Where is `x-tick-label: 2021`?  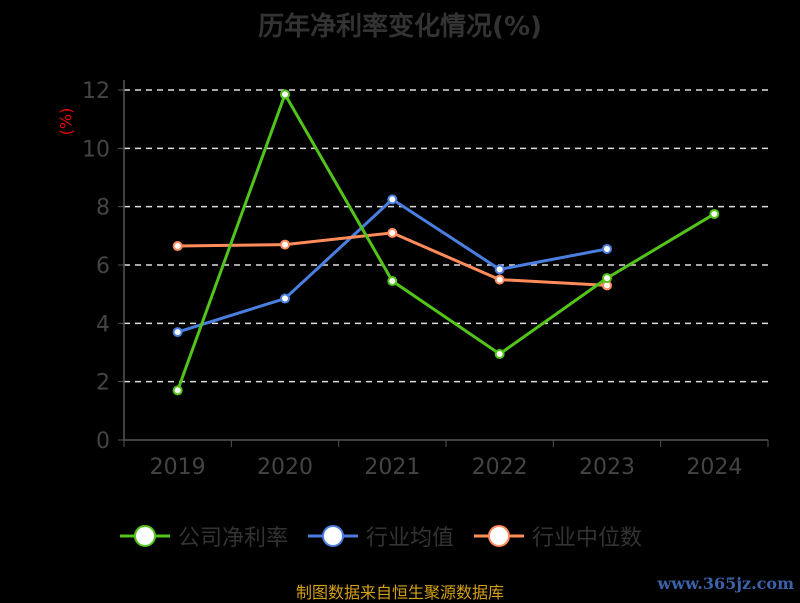
x-tick-label: 2021 is located at coordinates (392, 467).